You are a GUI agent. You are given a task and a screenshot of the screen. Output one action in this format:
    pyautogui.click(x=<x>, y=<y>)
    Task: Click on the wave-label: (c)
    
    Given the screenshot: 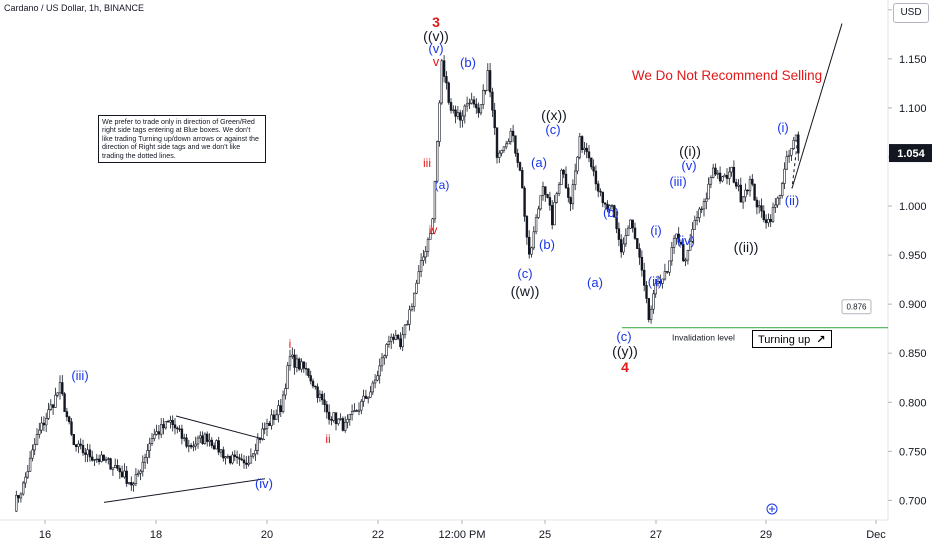 What is the action you would take?
    pyautogui.click(x=524, y=273)
    